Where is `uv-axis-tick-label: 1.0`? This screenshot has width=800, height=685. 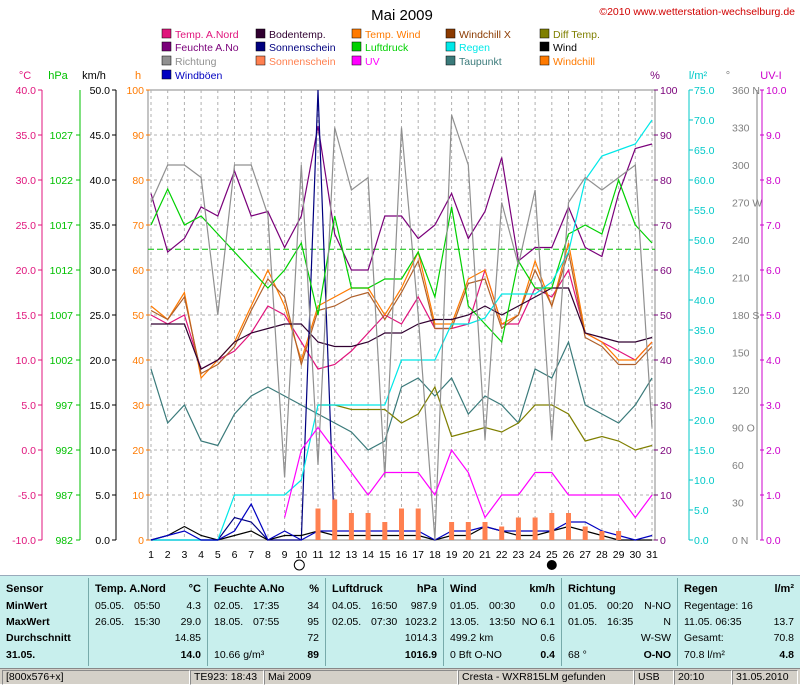 uv-axis-tick-label: 1.0 is located at coordinates (773, 496).